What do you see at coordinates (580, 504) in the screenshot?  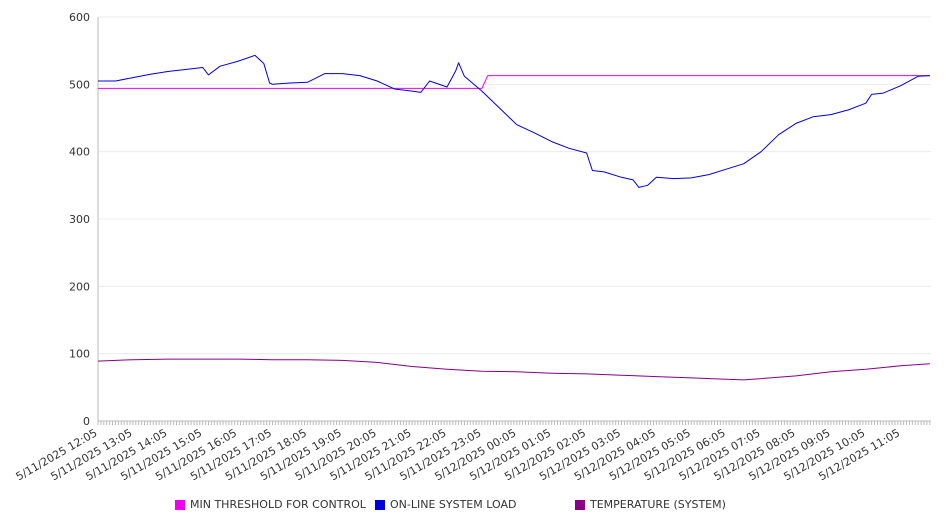 I see `legend-swatch-temperature` at bounding box center [580, 504].